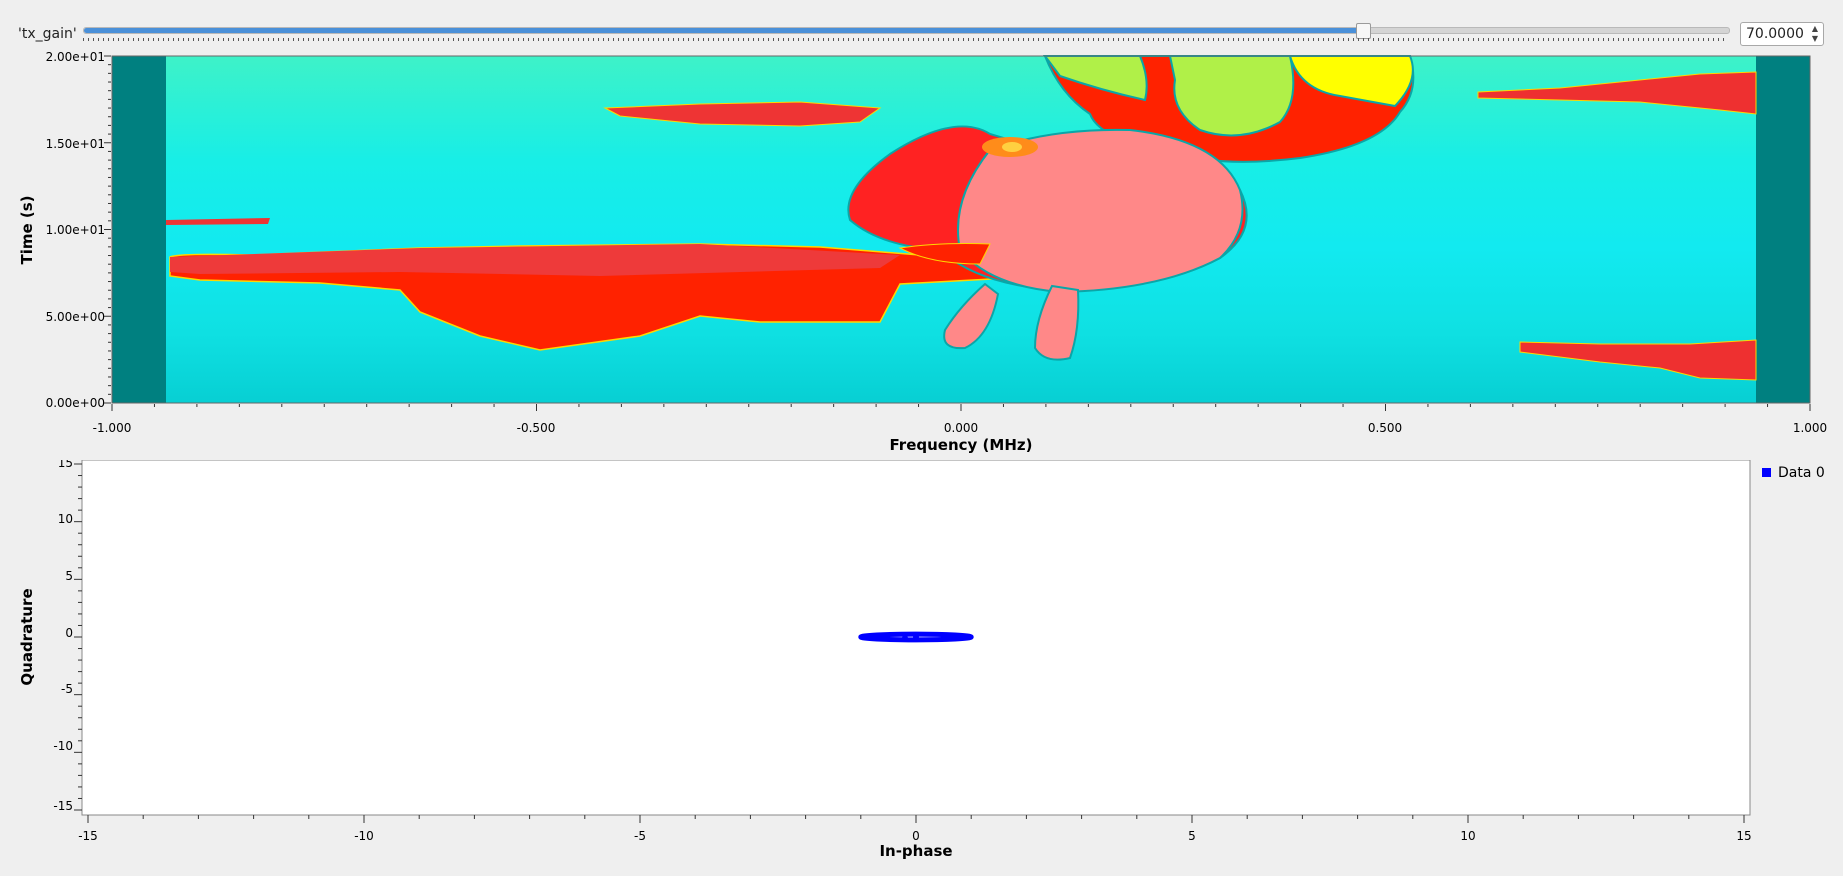 The image size is (1843, 876). I want to click on waterfall-ylabel: Time (s), so click(27, 229).